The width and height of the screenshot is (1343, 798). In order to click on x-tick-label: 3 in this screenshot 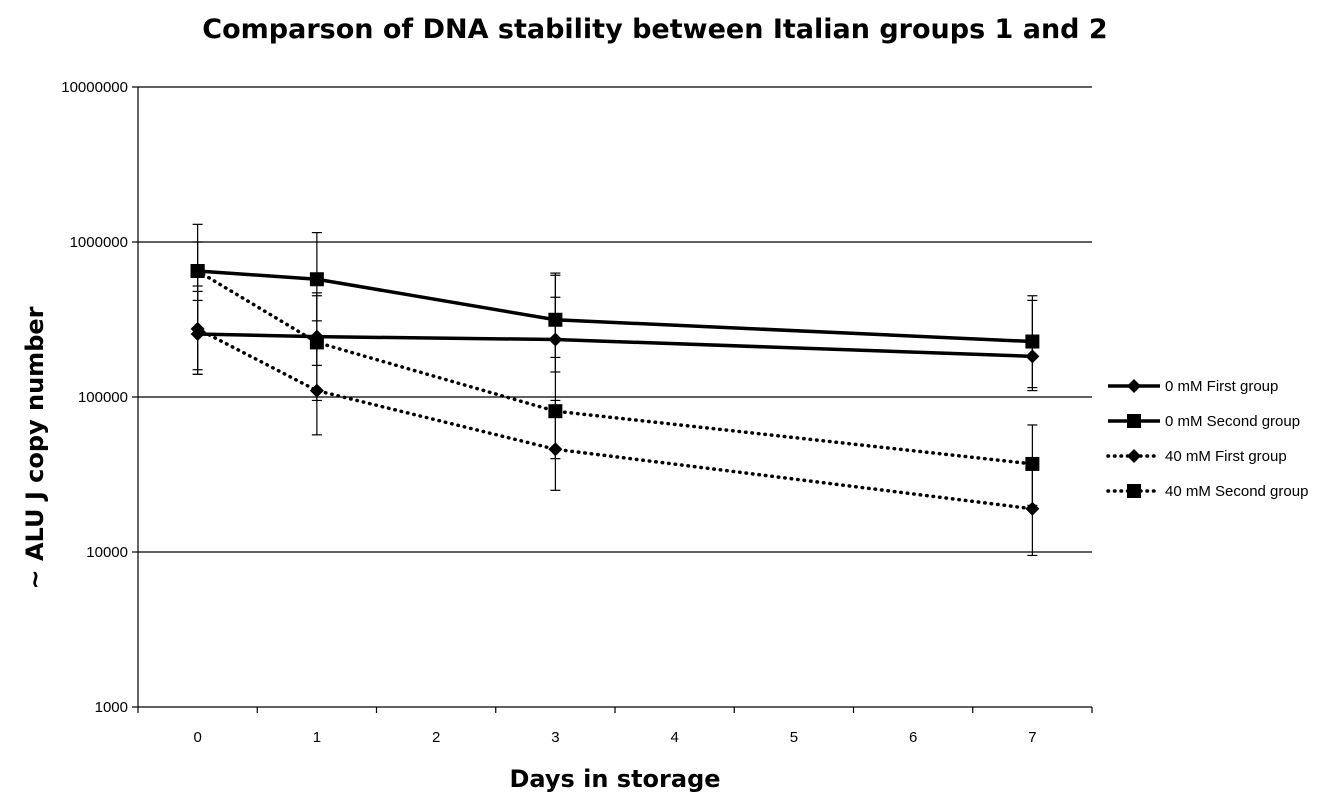, I will do `click(555, 737)`.